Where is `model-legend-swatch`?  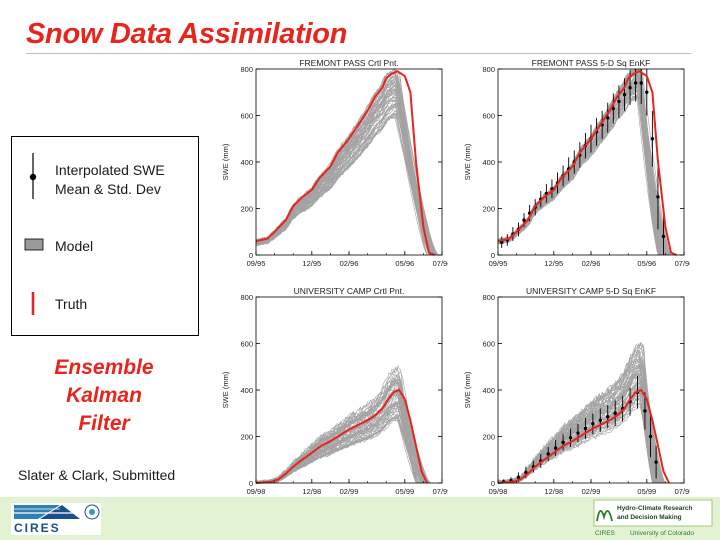 model-legend-swatch is located at coordinates (34, 244).